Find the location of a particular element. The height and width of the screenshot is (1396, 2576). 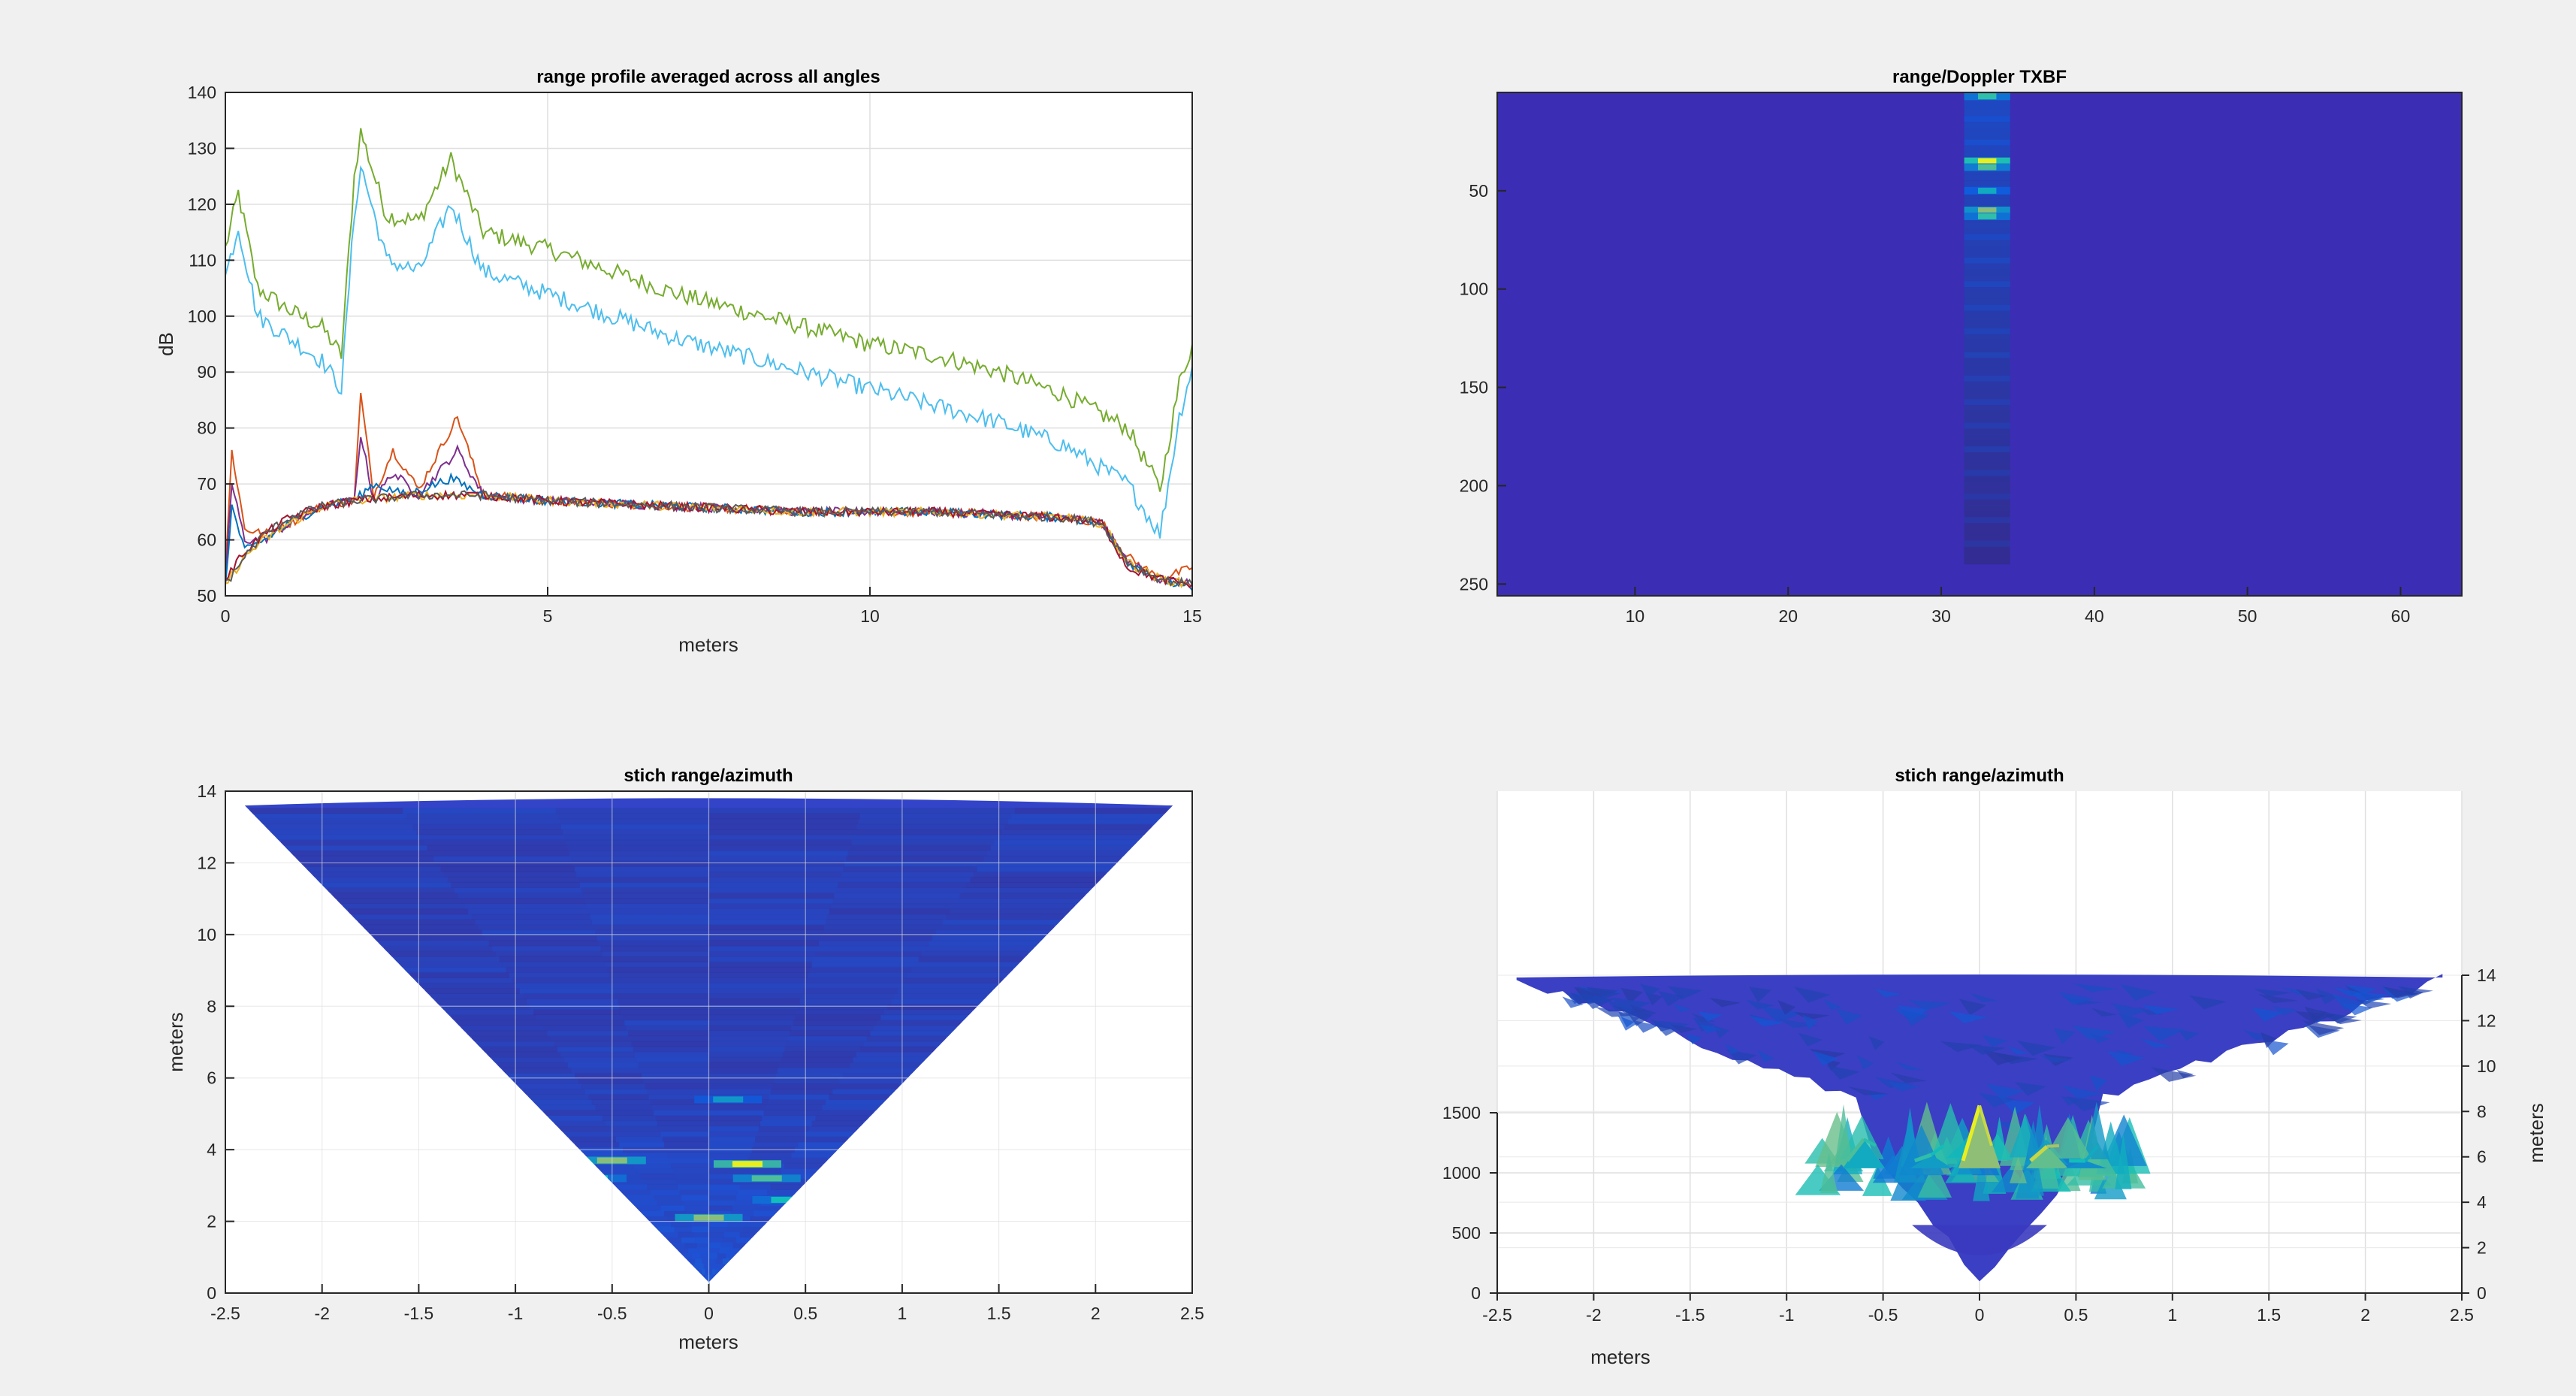

x-axis-label: meters is located at coordinates (708, 1342).